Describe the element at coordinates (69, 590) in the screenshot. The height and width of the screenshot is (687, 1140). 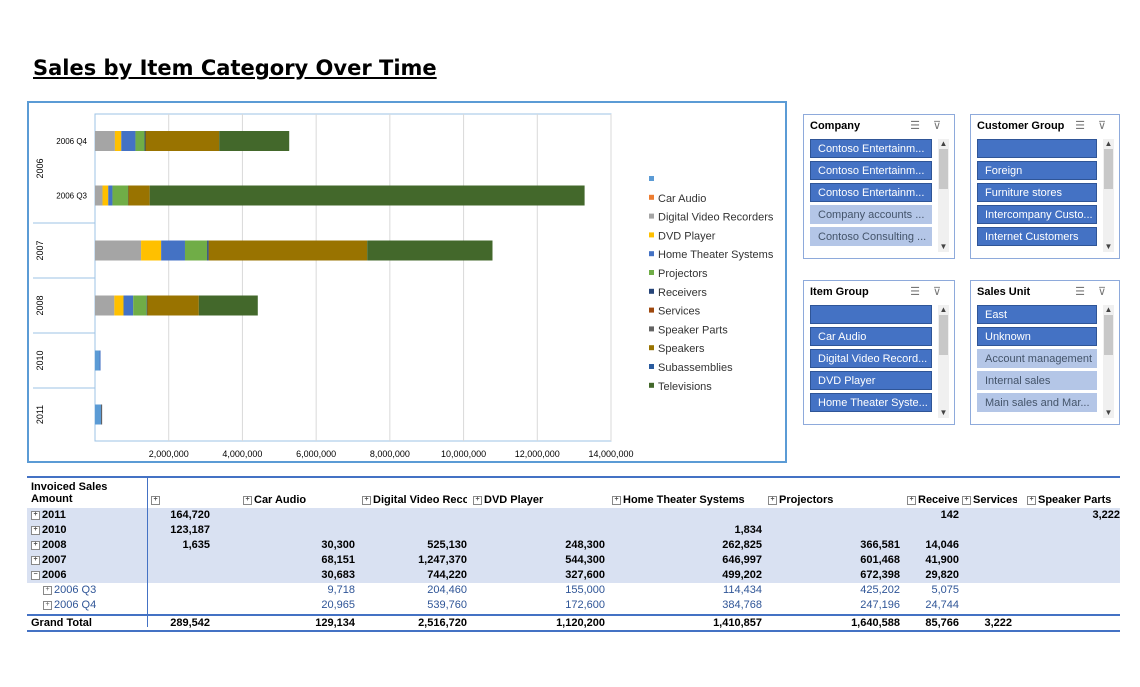
I see `row-label: +2006 Q3` at that location.